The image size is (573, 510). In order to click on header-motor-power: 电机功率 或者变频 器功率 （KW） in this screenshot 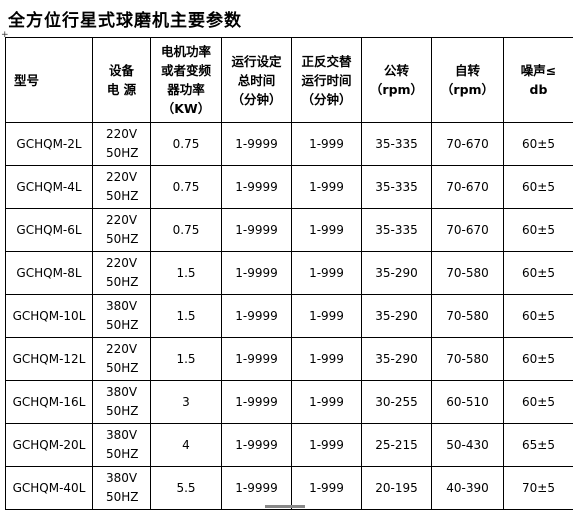, I will do `click(186, 80)`.